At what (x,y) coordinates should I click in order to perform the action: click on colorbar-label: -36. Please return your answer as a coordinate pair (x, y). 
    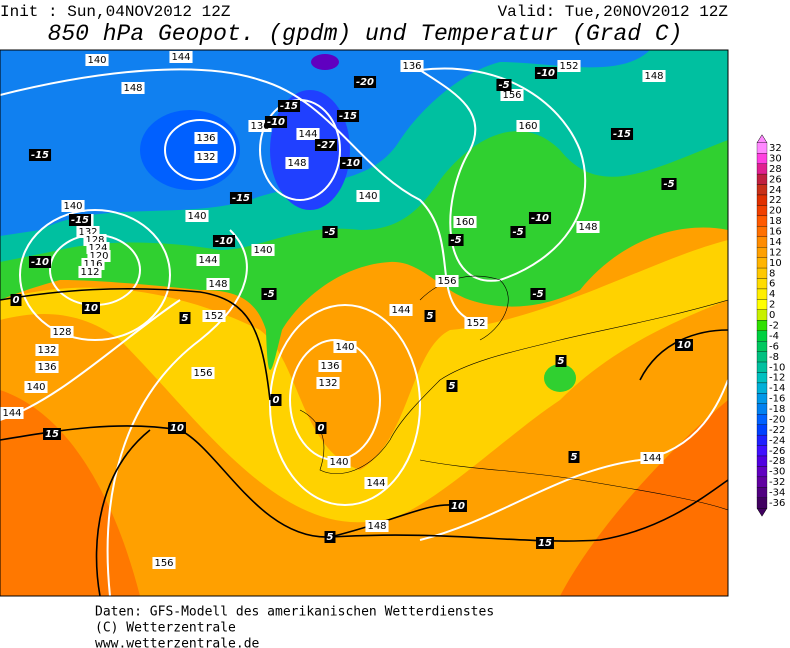
    Looking at the image, I should click on (777, 503).